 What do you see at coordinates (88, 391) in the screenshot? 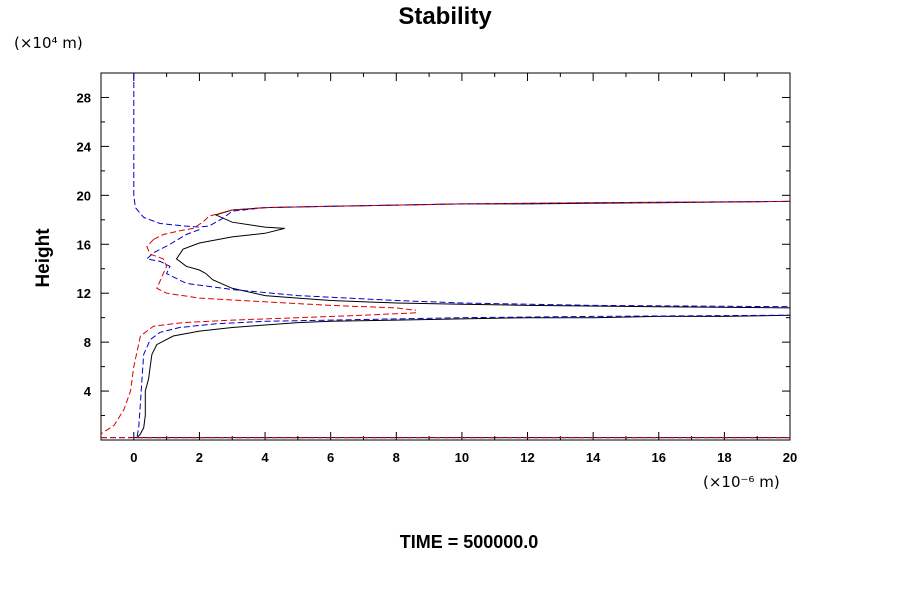
I see `y-tick-label: 4` at bounding box center [88, 391].